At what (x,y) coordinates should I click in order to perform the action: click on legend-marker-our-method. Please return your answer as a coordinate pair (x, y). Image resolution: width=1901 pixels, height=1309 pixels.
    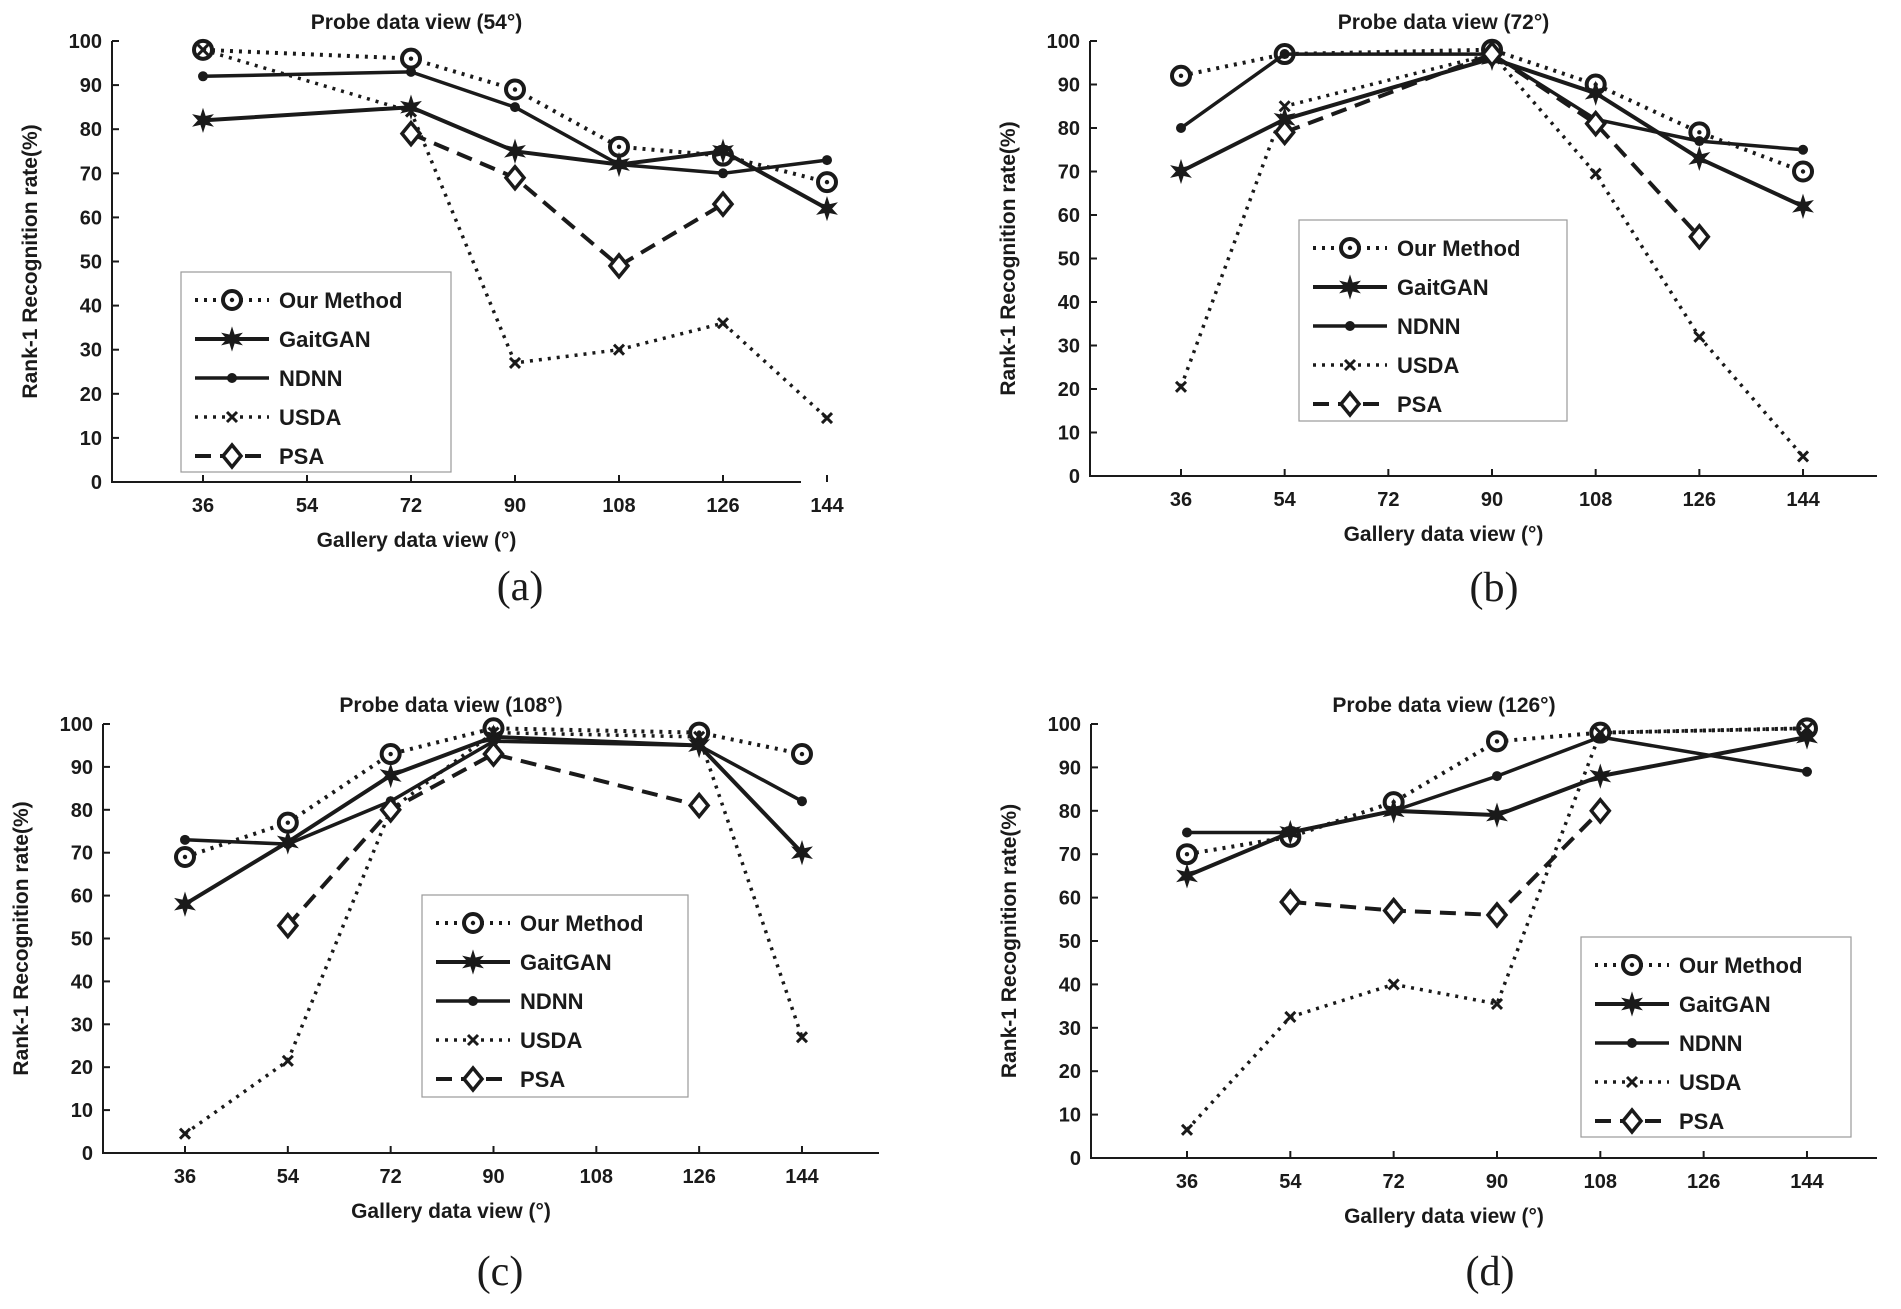
    Looking at the image, I should click on (1632, 965).